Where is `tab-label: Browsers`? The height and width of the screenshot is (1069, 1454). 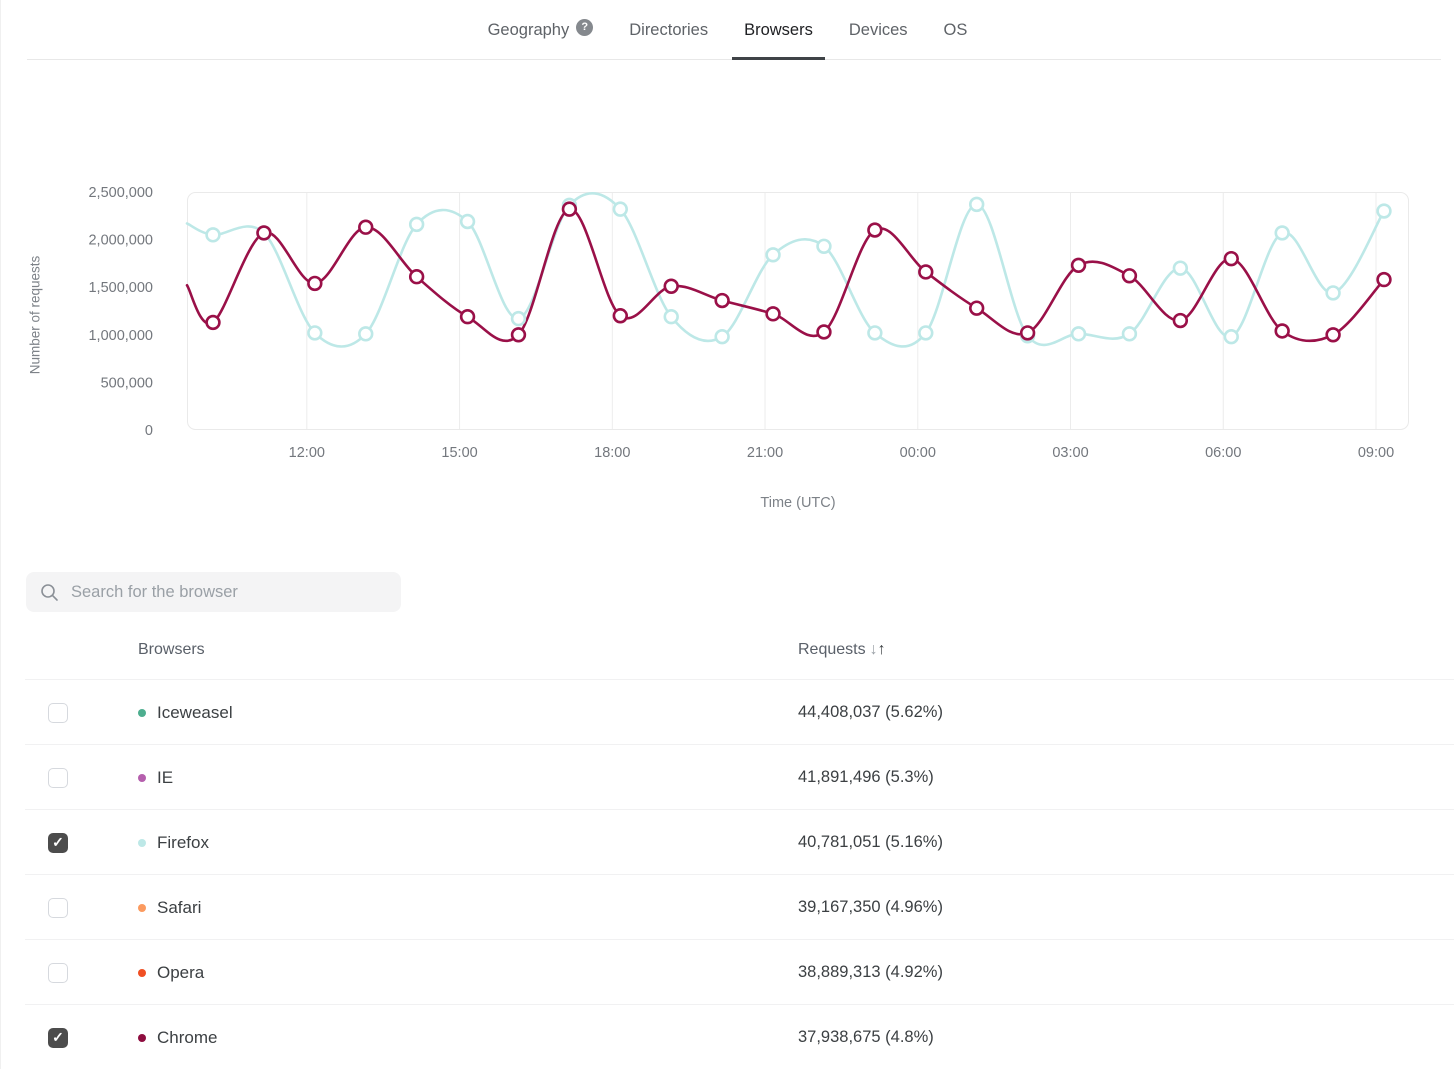
tab-label: Browsers is located at coordinates (778, 29).